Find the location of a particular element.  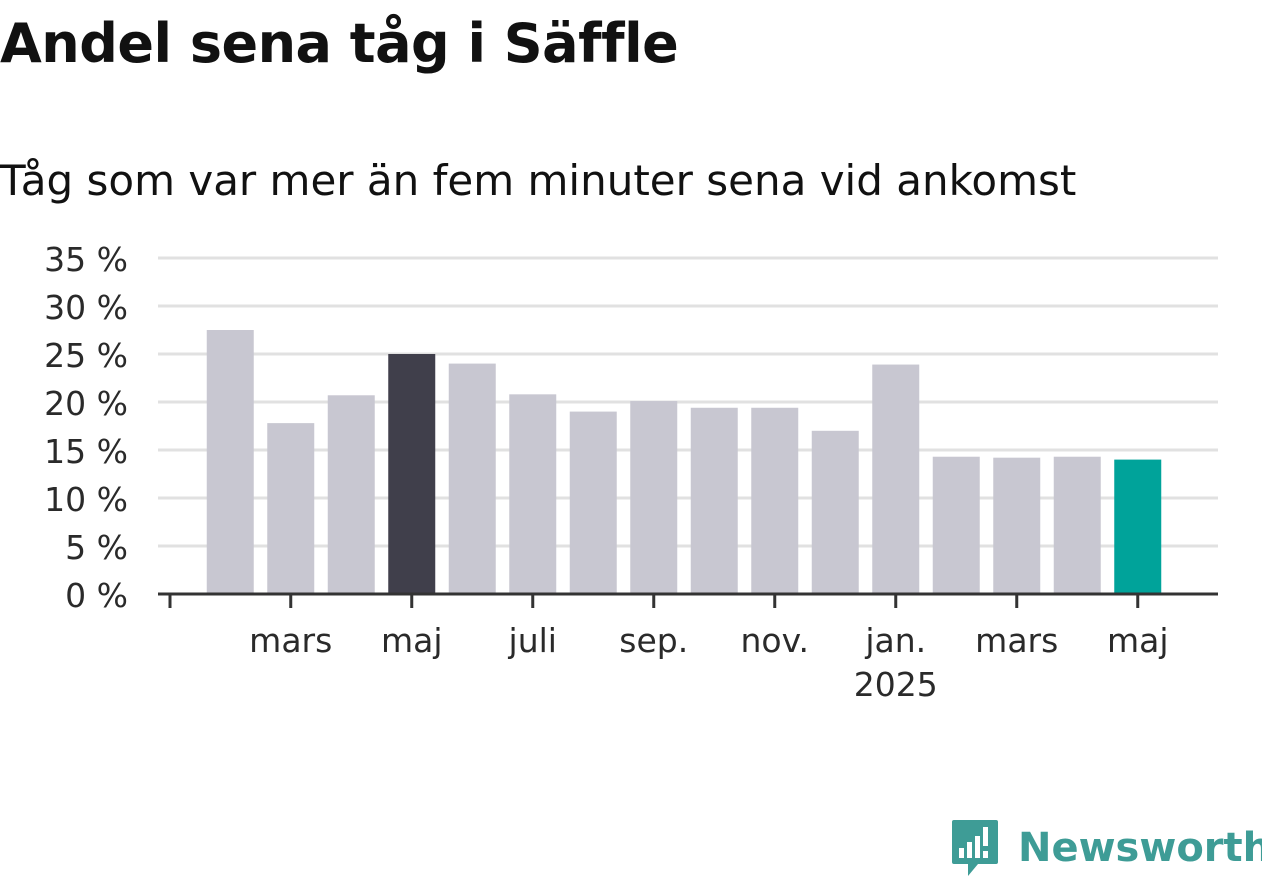

x-tick-sublabel: 2025 is located at coordinates (896, 684).